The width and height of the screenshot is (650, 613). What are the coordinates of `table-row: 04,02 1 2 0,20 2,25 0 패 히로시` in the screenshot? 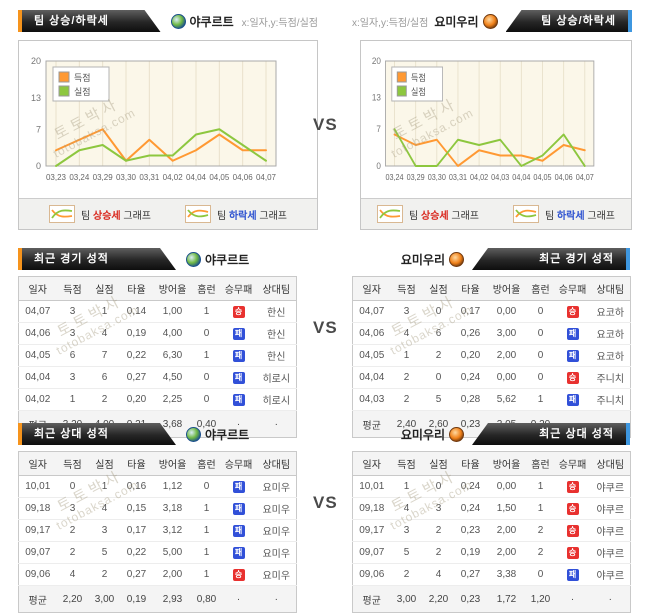 It's located at (157, 399).